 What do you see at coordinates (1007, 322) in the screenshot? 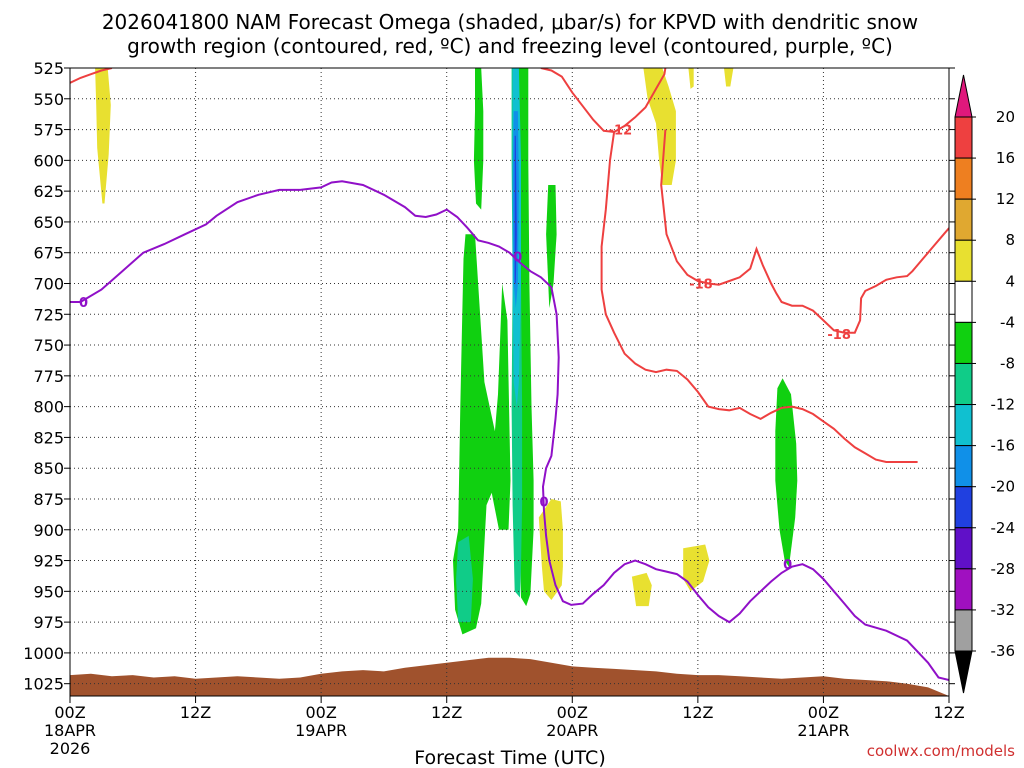
I see `colorbar-label-5: -4` at bounding box center [1007, 322].